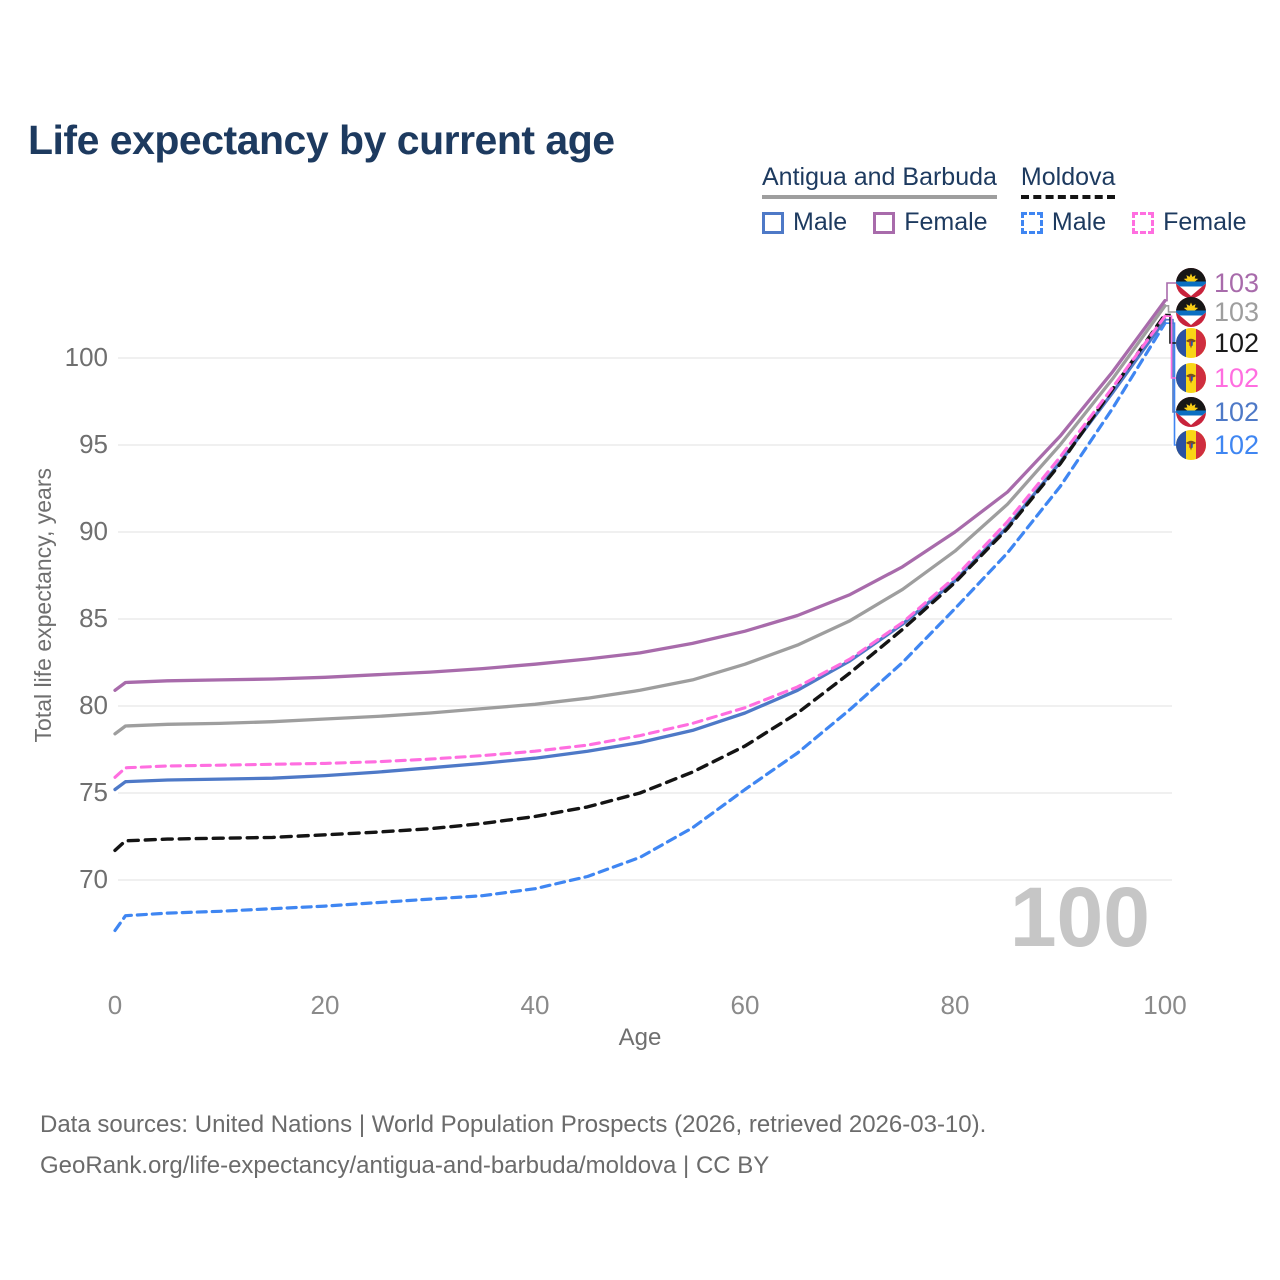 This screenshot has height=1280, width=1280. Describe the element at coordinates (93, 444) in the screenshot. I see `y-tick-95: 95` at that location.